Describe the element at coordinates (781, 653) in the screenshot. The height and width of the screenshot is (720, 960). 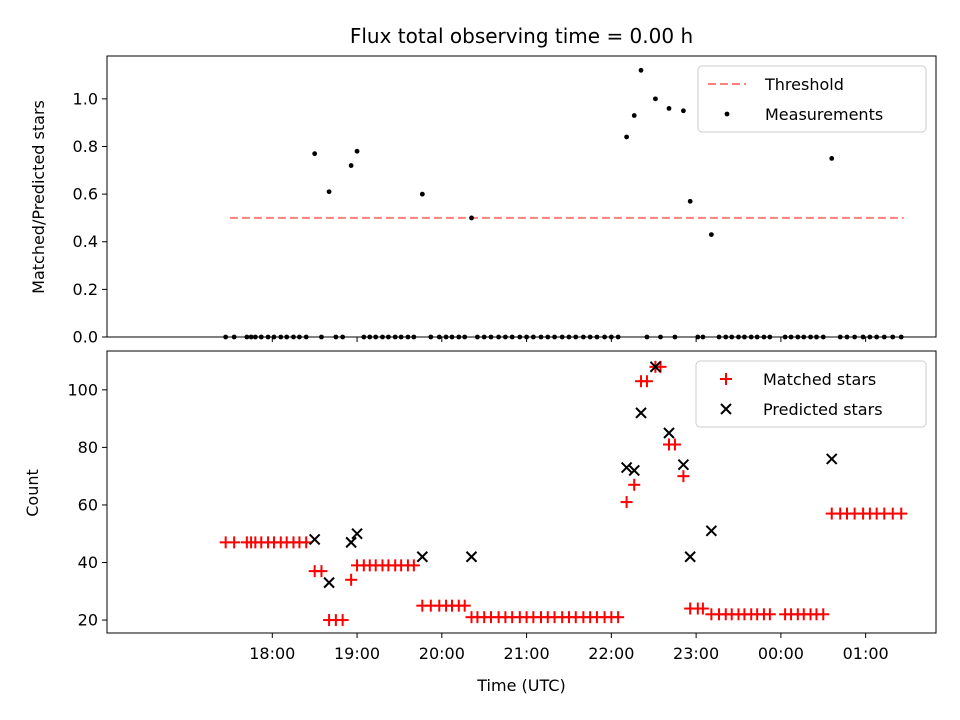
I see `x-tick-label: 00:00` at that location.